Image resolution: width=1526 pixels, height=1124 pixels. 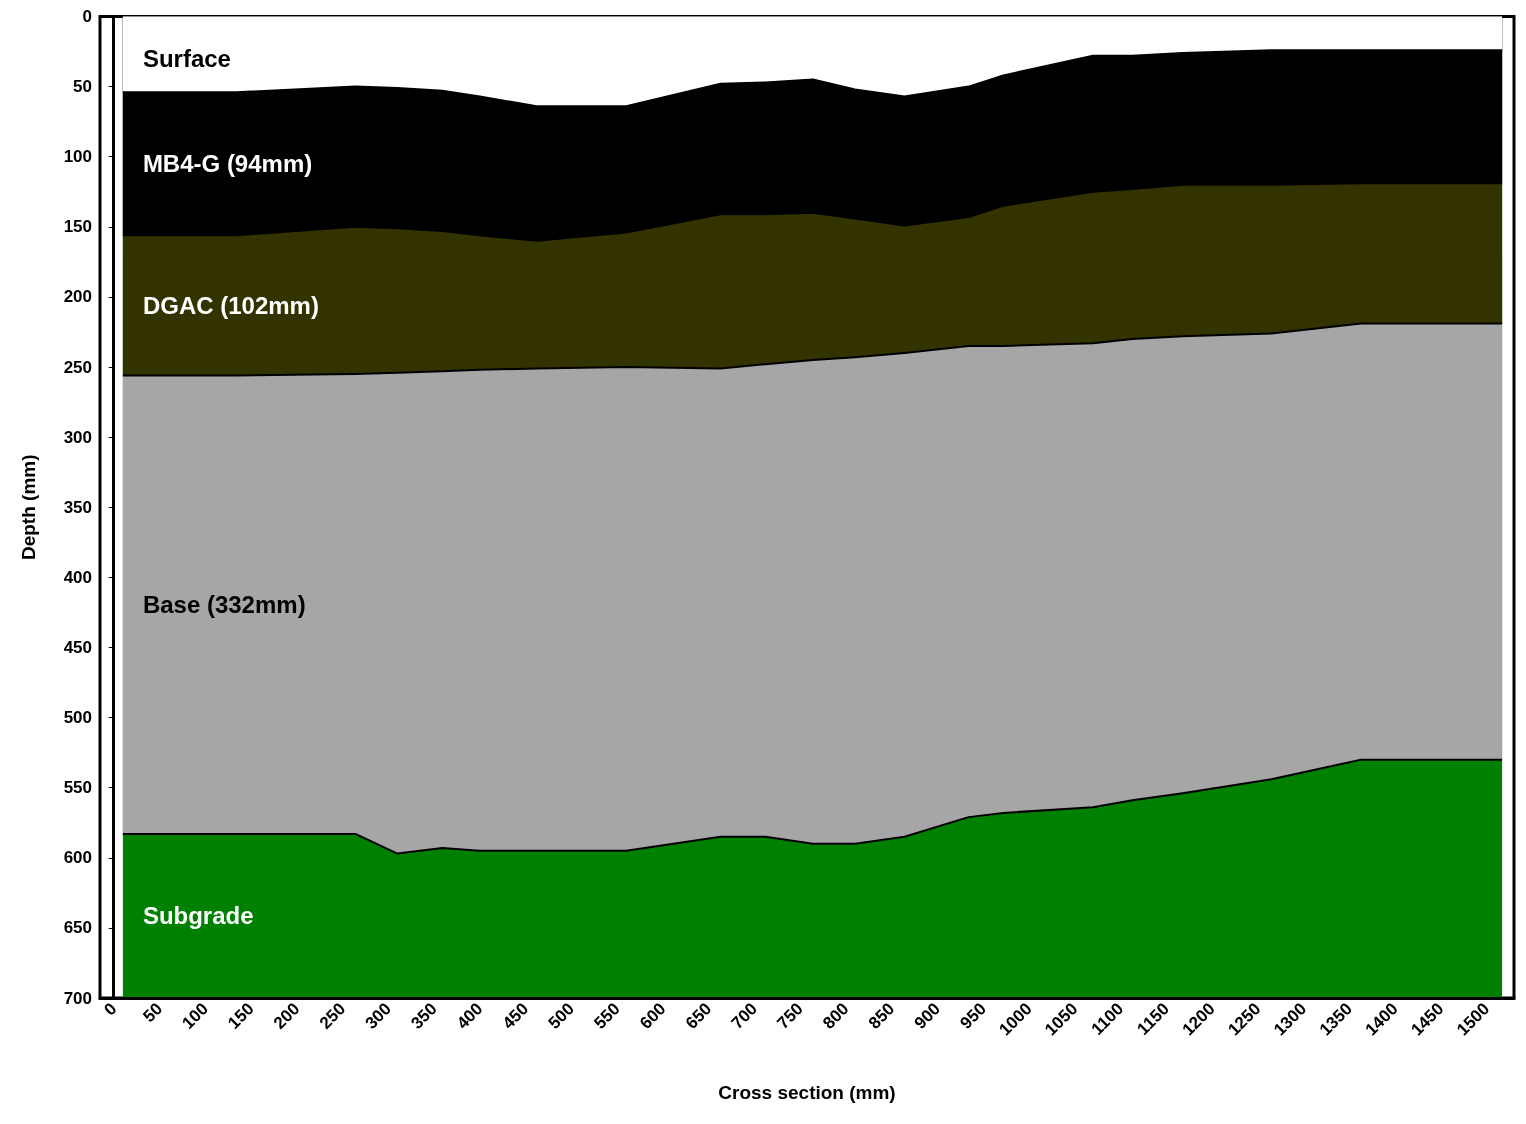 I want to click on y-tick-label: 50, so click(x=82, y=87).